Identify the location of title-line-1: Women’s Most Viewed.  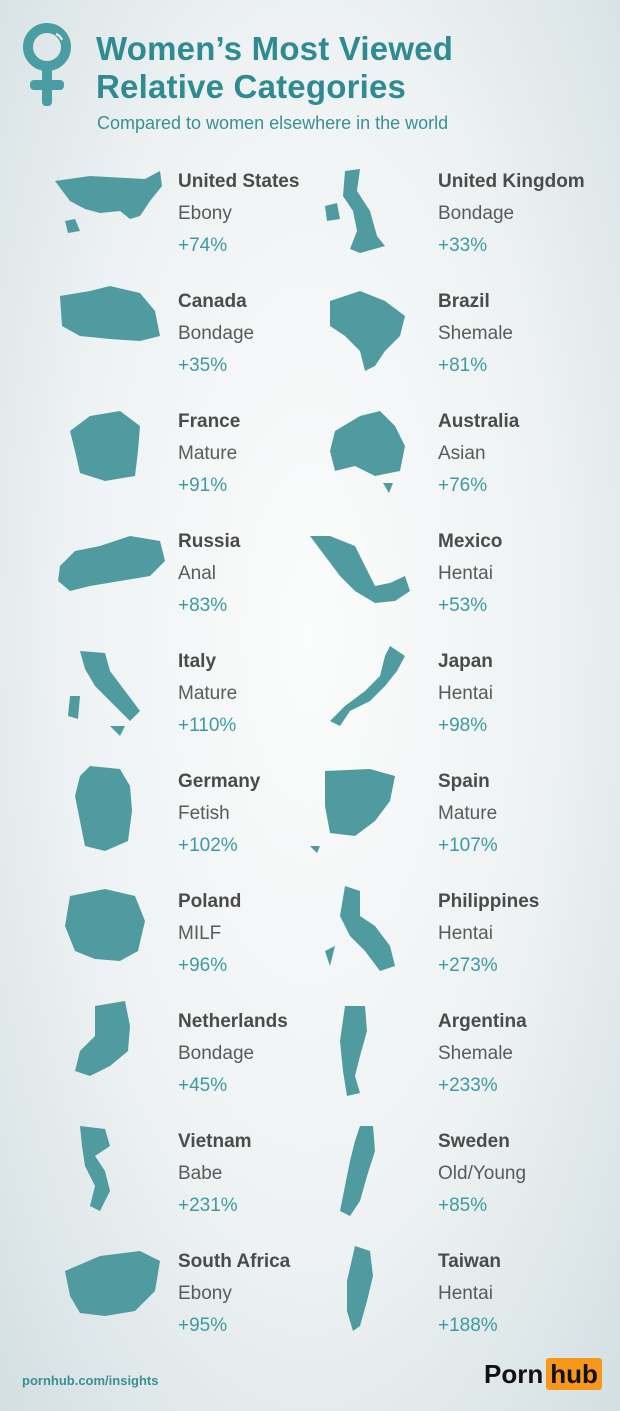
(275, 48).